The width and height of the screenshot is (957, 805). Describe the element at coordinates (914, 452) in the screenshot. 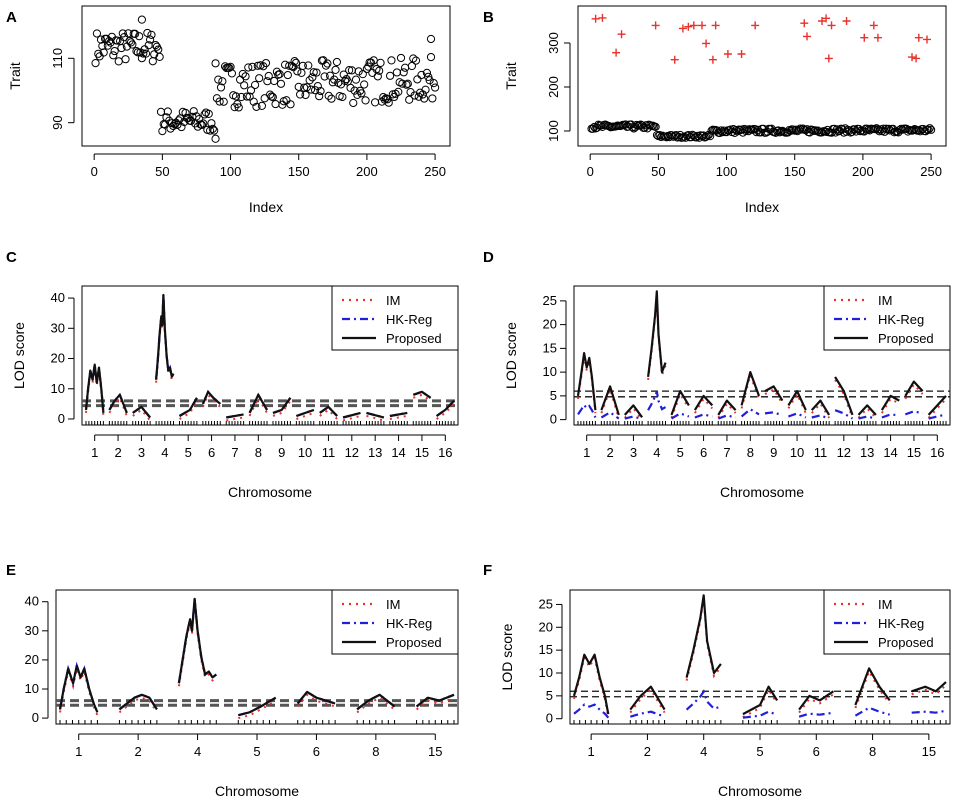

I see `x-tick-label: 15` at that location.